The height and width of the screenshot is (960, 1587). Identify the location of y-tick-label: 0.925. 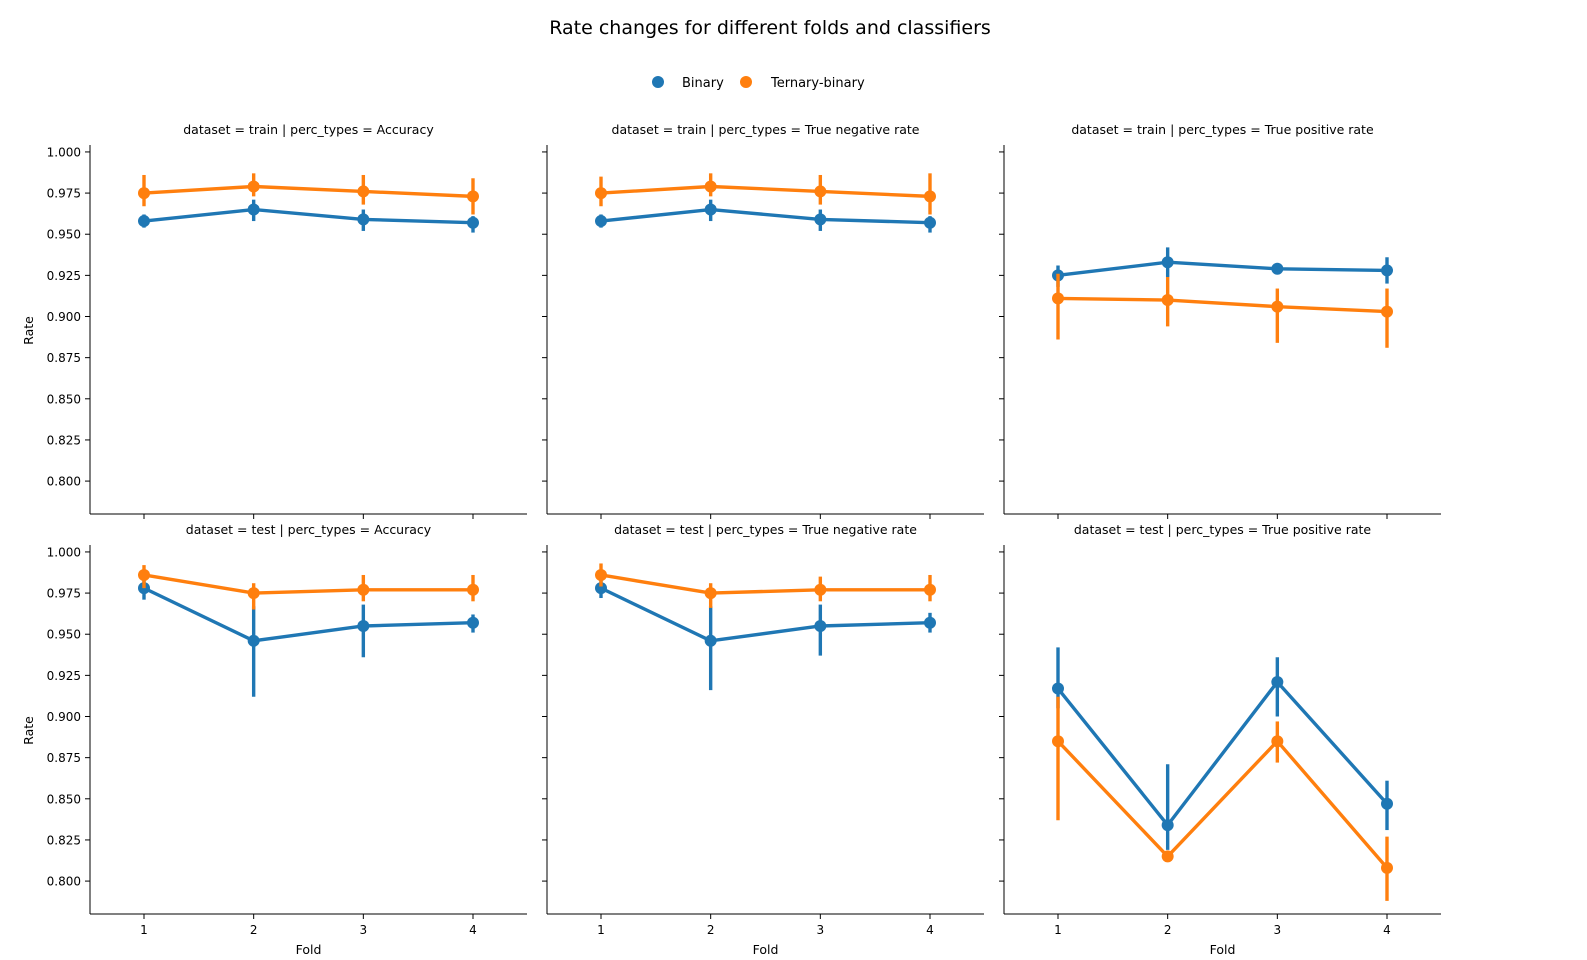
(64, 276).